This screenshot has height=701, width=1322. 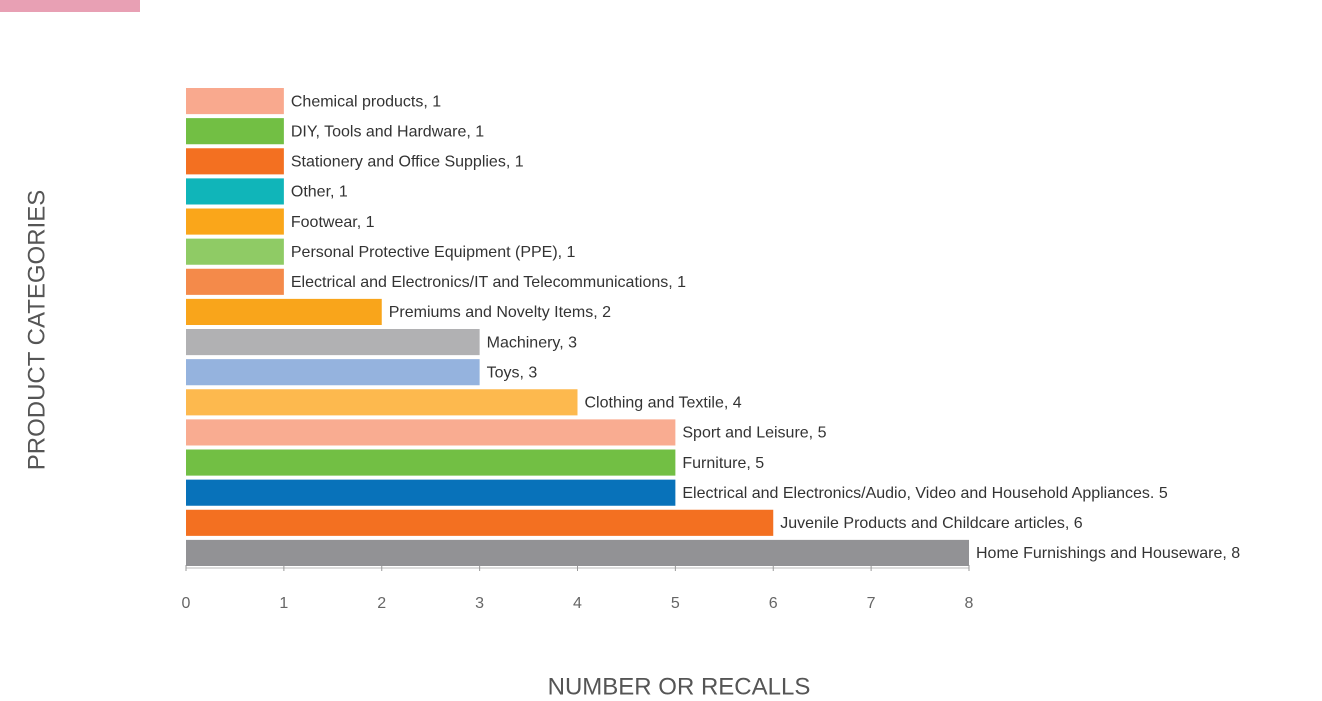 I want to click on data-label: Premiums and Novelty Items, 2, so click(x=500, y=312).